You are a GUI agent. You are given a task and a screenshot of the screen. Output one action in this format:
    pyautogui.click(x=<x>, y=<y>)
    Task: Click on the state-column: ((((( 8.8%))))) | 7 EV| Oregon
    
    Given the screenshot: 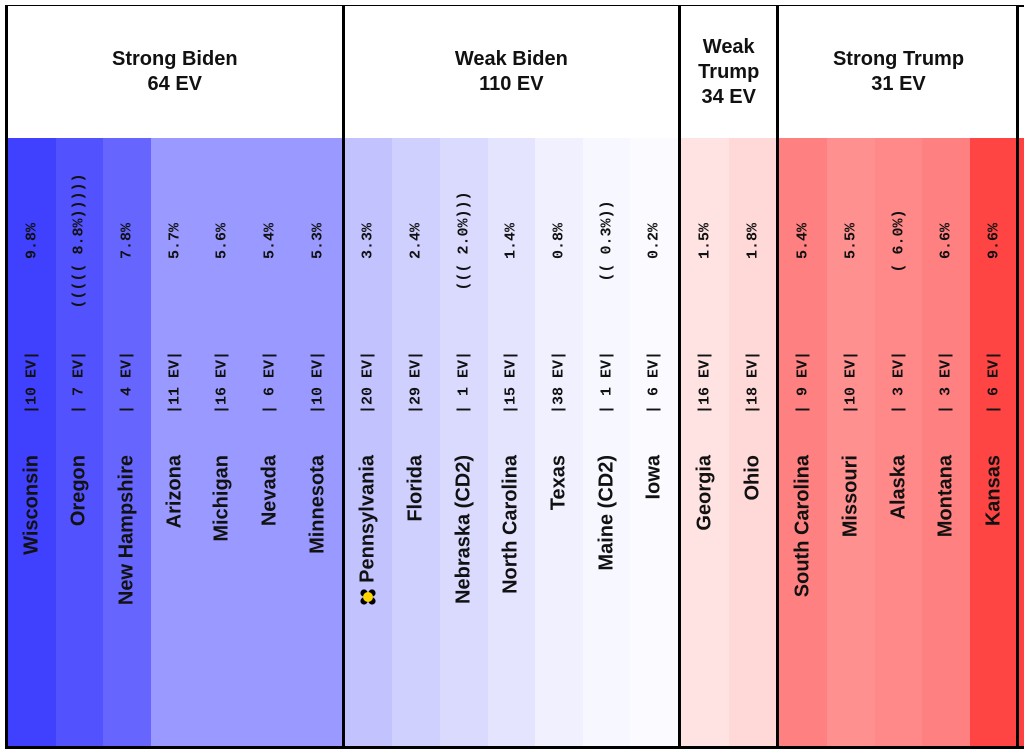 What is the action you would take?
    pyautogui.click(x=79, y=443)
    